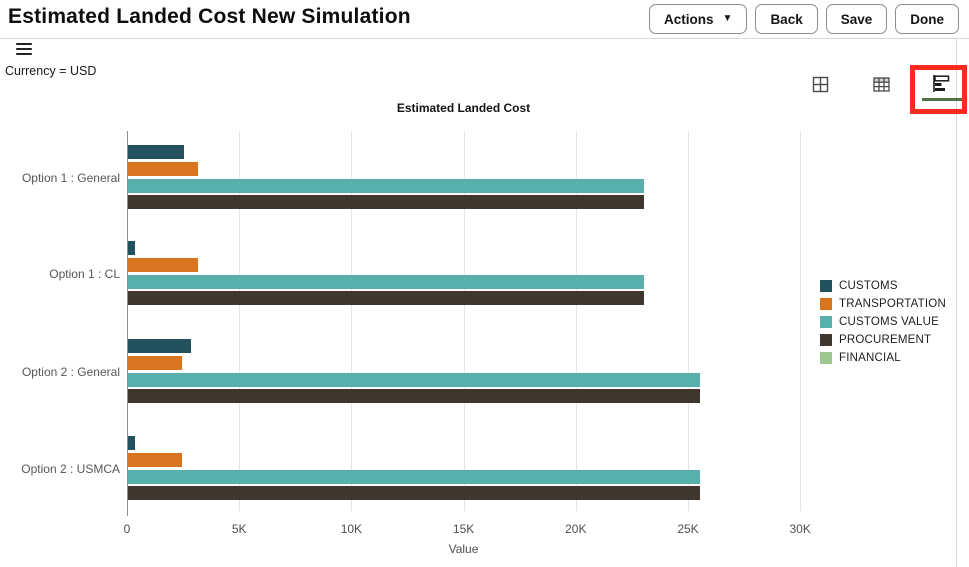  I want to click on bar-chart-view-icon, so click(941, 83).